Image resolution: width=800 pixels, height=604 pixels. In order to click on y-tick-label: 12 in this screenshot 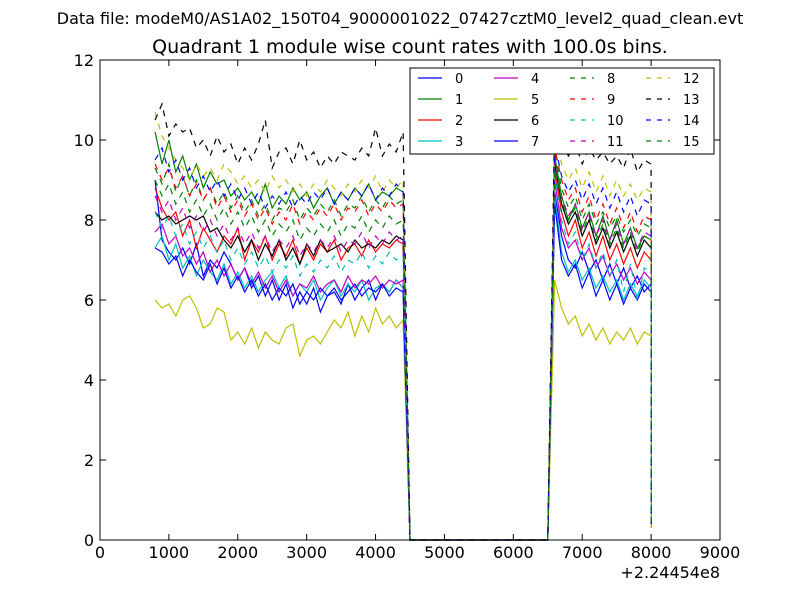, I will do `click(84, 60)`.